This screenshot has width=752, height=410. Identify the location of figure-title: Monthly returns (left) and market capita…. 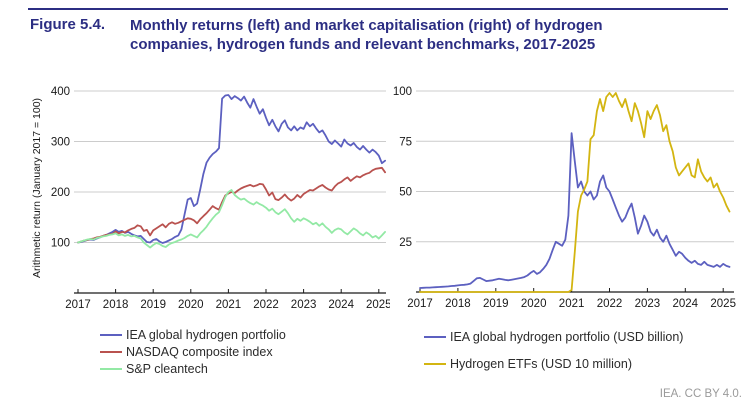
(366, 35).